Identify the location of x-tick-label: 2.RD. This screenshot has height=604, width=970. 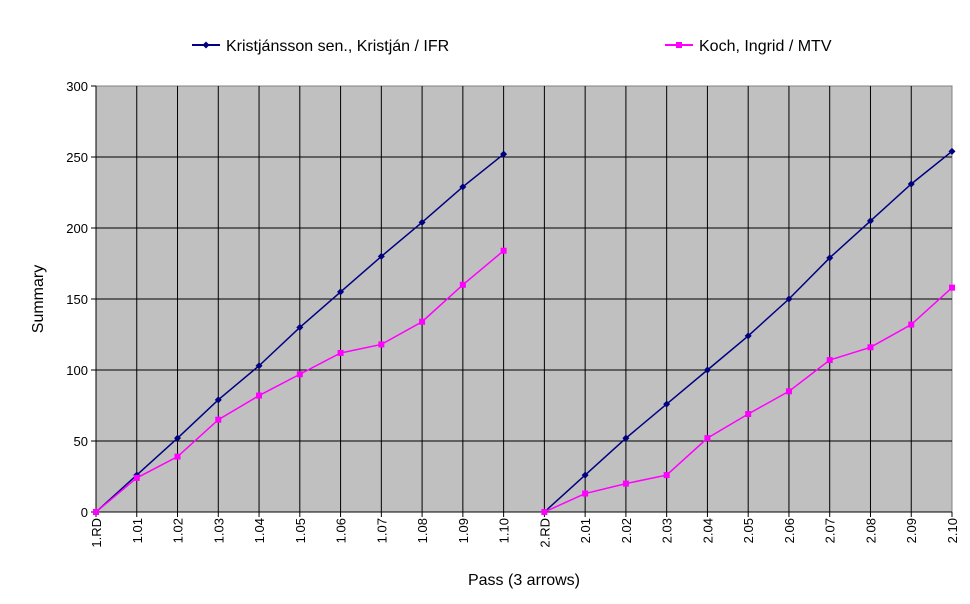
(544, 533).